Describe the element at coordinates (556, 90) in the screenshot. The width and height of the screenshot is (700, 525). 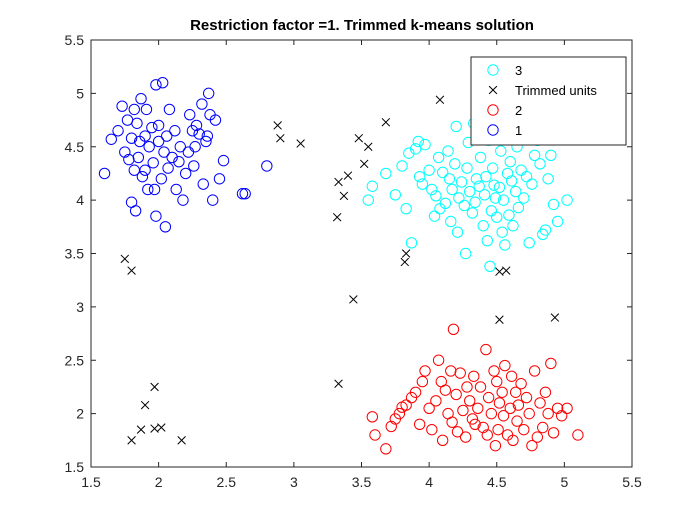
I see `legend-label: Trimmed units` at that location.